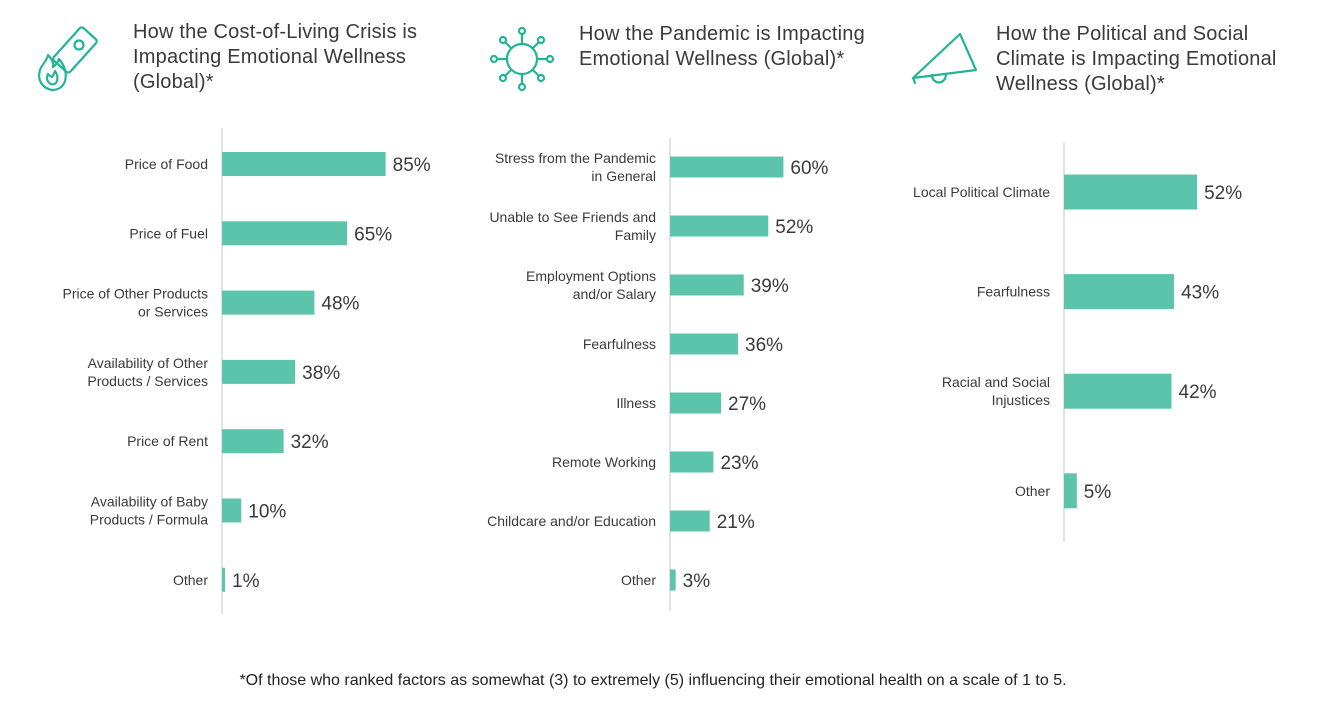  What do you see at coordinates (575, 167) in the screenshot?
I see `category-label: Stress from the Pandemic in General` at bounding box center [575, 167].